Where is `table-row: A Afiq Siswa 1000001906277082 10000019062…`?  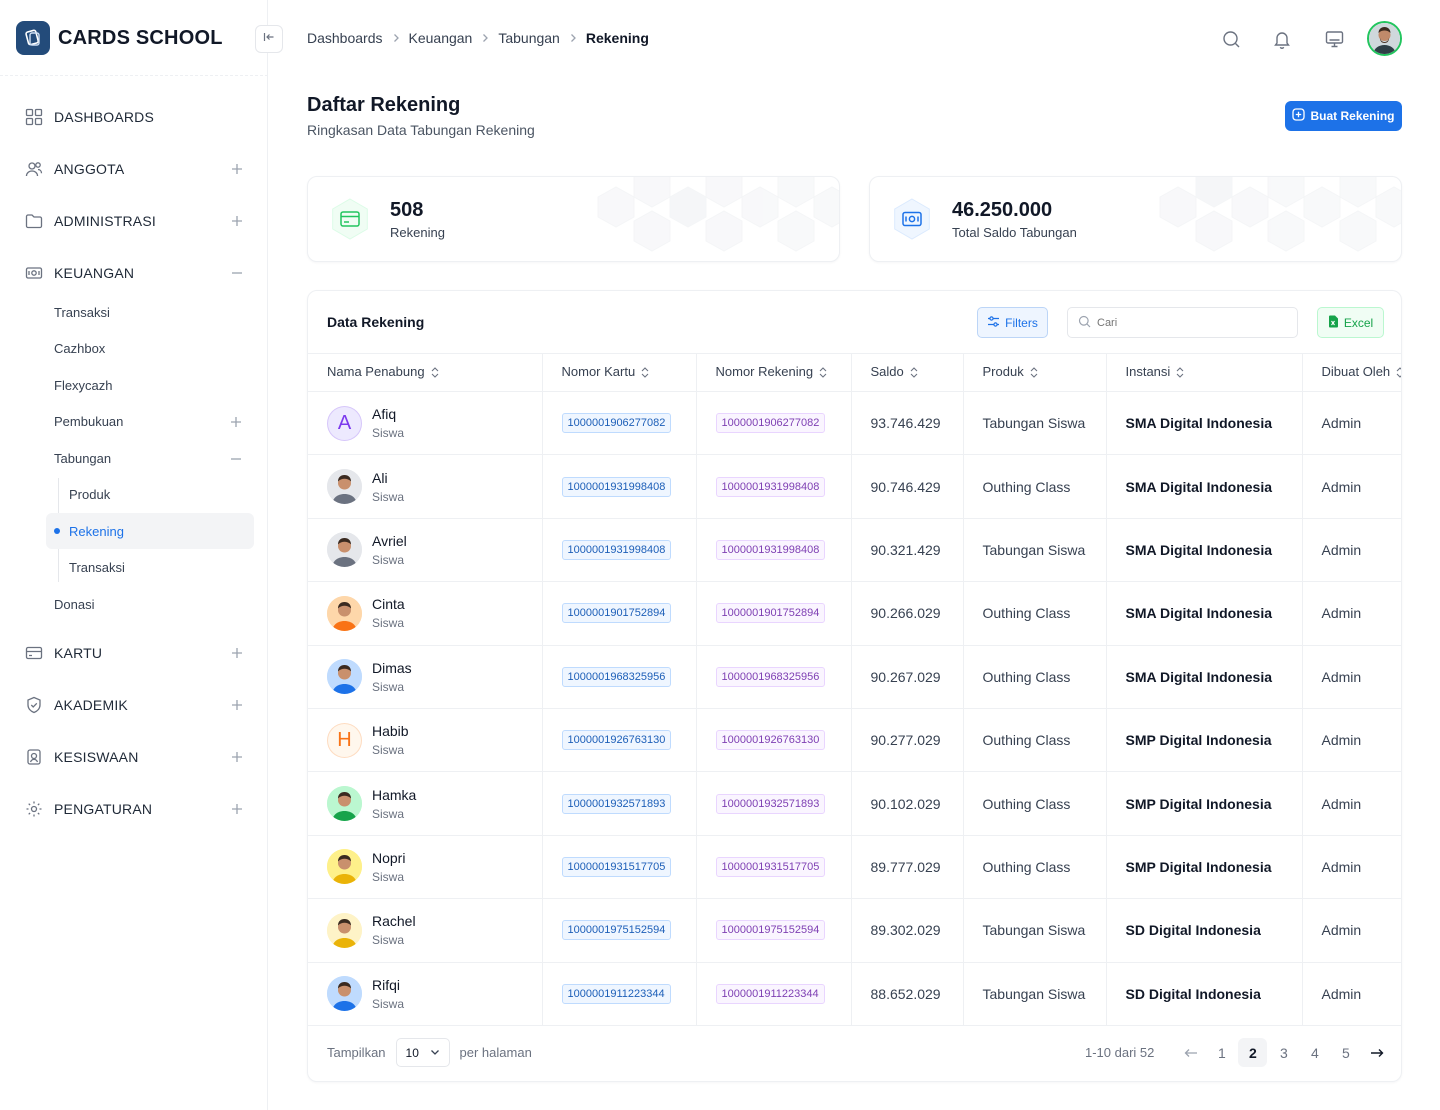
table-row: A Afiq Siswa 1000001906277082 10000019062… is located at coordinates (854, 423).